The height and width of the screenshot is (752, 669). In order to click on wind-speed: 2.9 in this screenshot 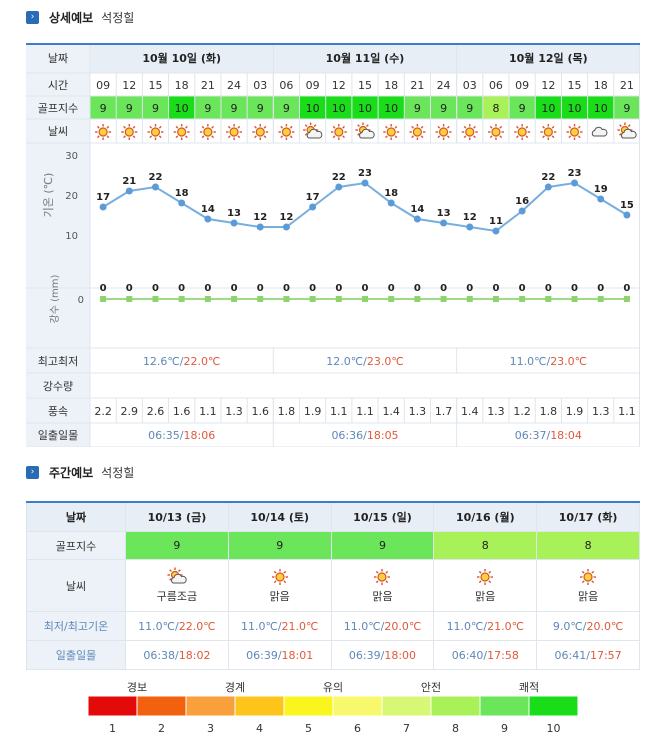, I will do `click(129, 411)`.